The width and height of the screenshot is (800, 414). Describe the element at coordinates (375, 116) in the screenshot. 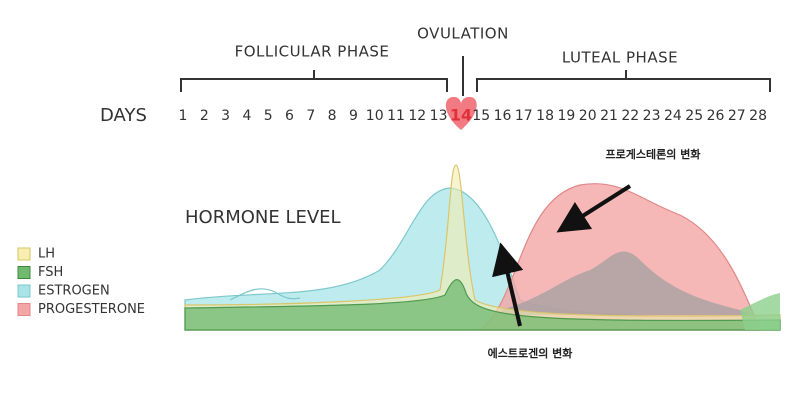

I see `day-number: 10` at that location.